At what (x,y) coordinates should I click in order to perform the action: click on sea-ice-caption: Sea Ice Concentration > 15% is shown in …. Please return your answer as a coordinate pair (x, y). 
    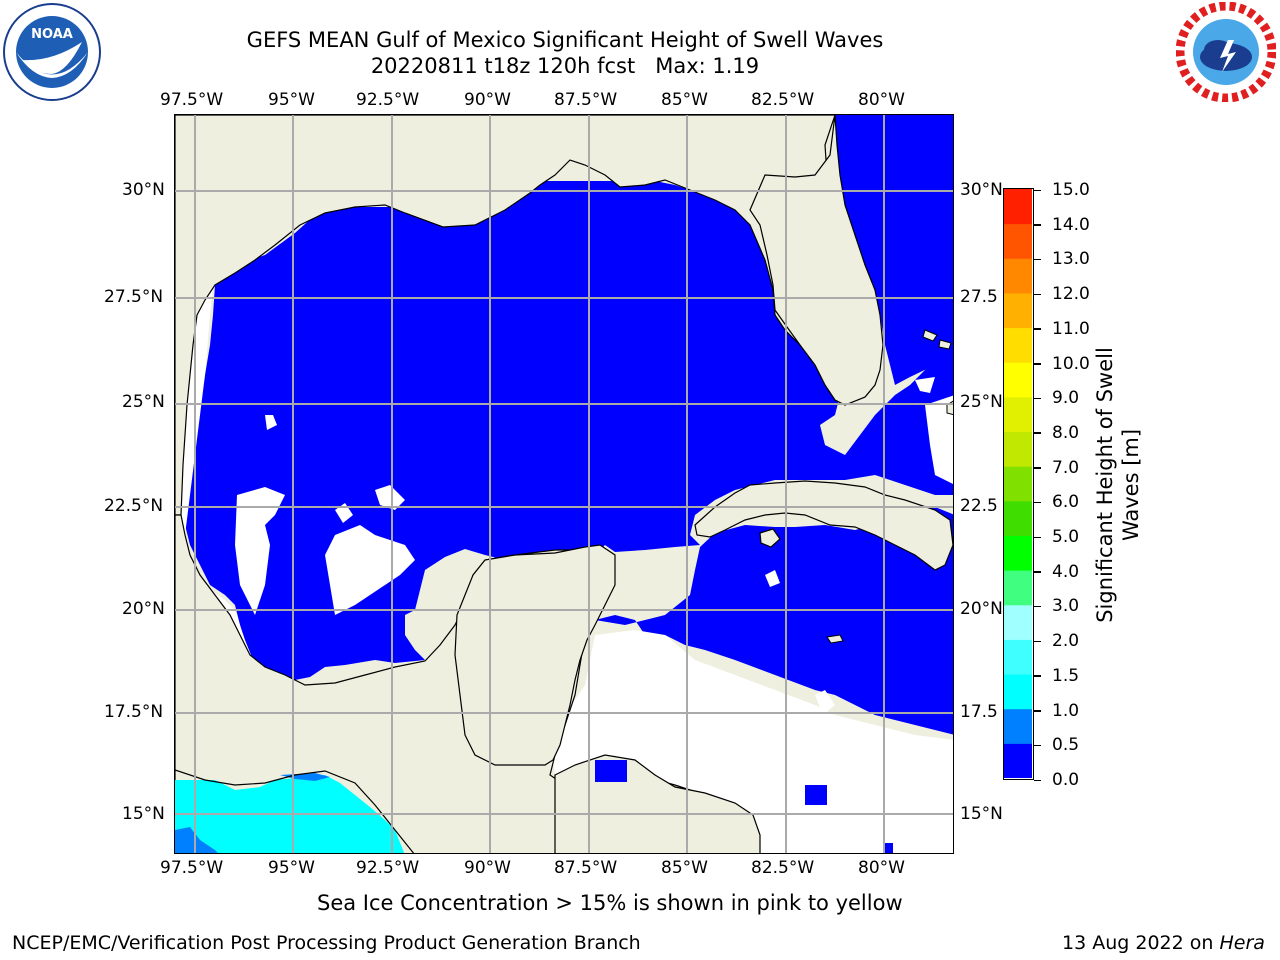
    Looking at the image, I should click on (610, 903).